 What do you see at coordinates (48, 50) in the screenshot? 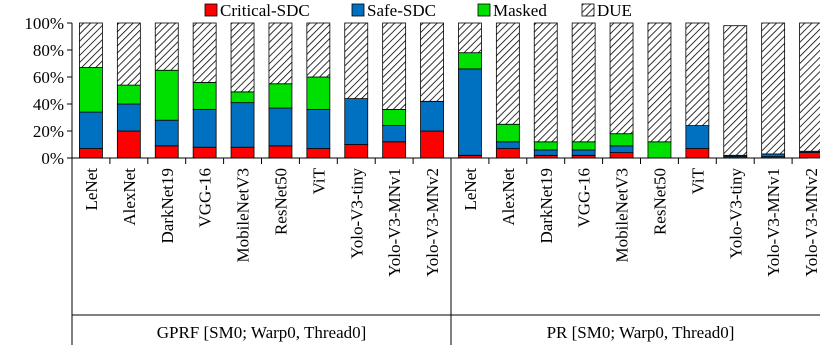
I see `y-tick-label: 80%` at bounding box center [48, 50].